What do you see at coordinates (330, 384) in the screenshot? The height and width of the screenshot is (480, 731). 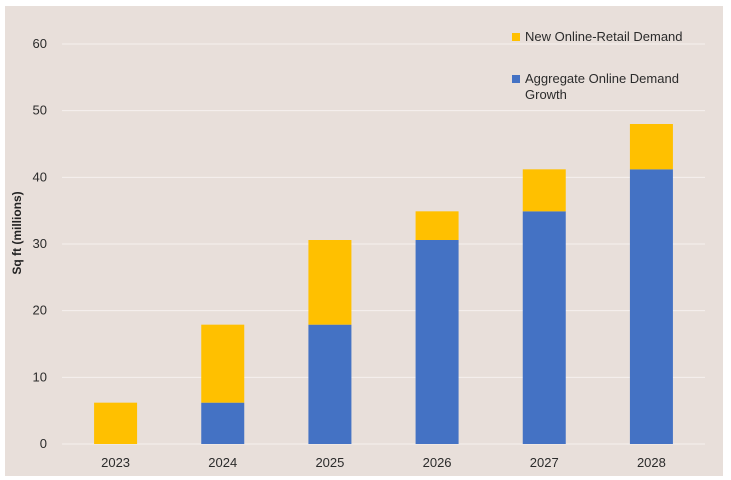 I see `bar-2025-aggregate` at bounding box center [330, 384].